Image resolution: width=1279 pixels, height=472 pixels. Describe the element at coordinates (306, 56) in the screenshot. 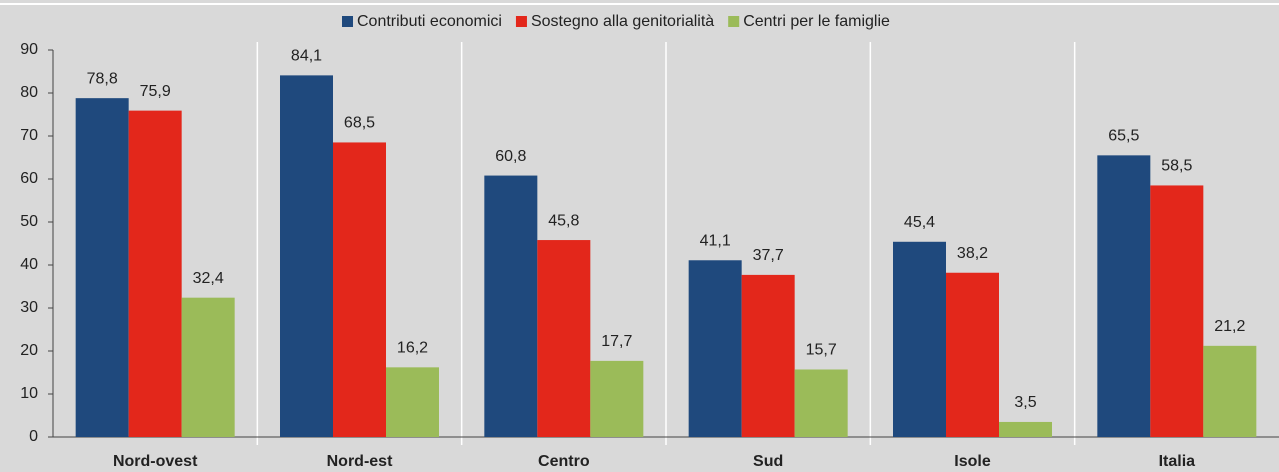

I see `value-label: 84,1` at that location.